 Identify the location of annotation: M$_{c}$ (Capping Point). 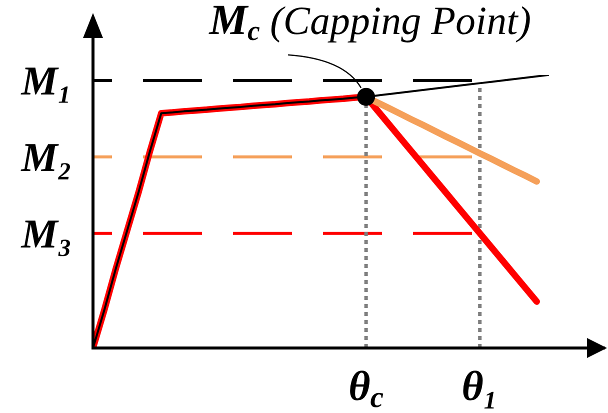
(370, 23).